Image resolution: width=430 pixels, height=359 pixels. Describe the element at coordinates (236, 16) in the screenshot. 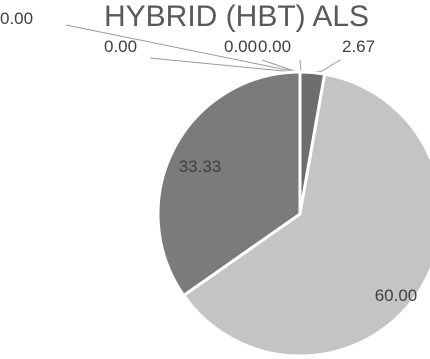

I see `chart-title: HYBRID (HBT) ALS` at that location.